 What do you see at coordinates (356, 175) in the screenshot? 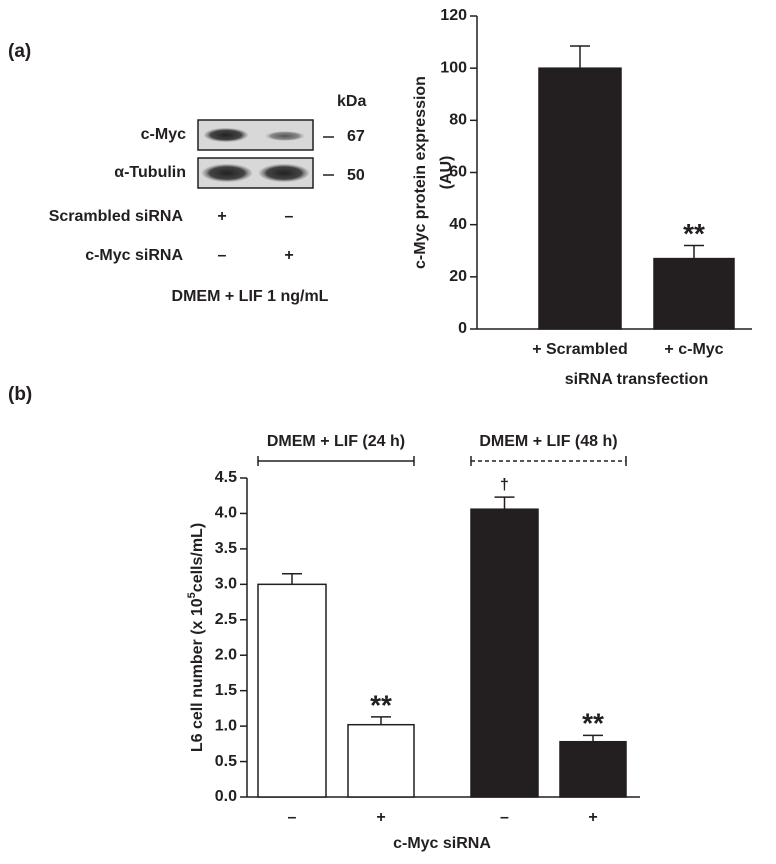
I see `blot-size: 50` at bounding box center [356, 175].